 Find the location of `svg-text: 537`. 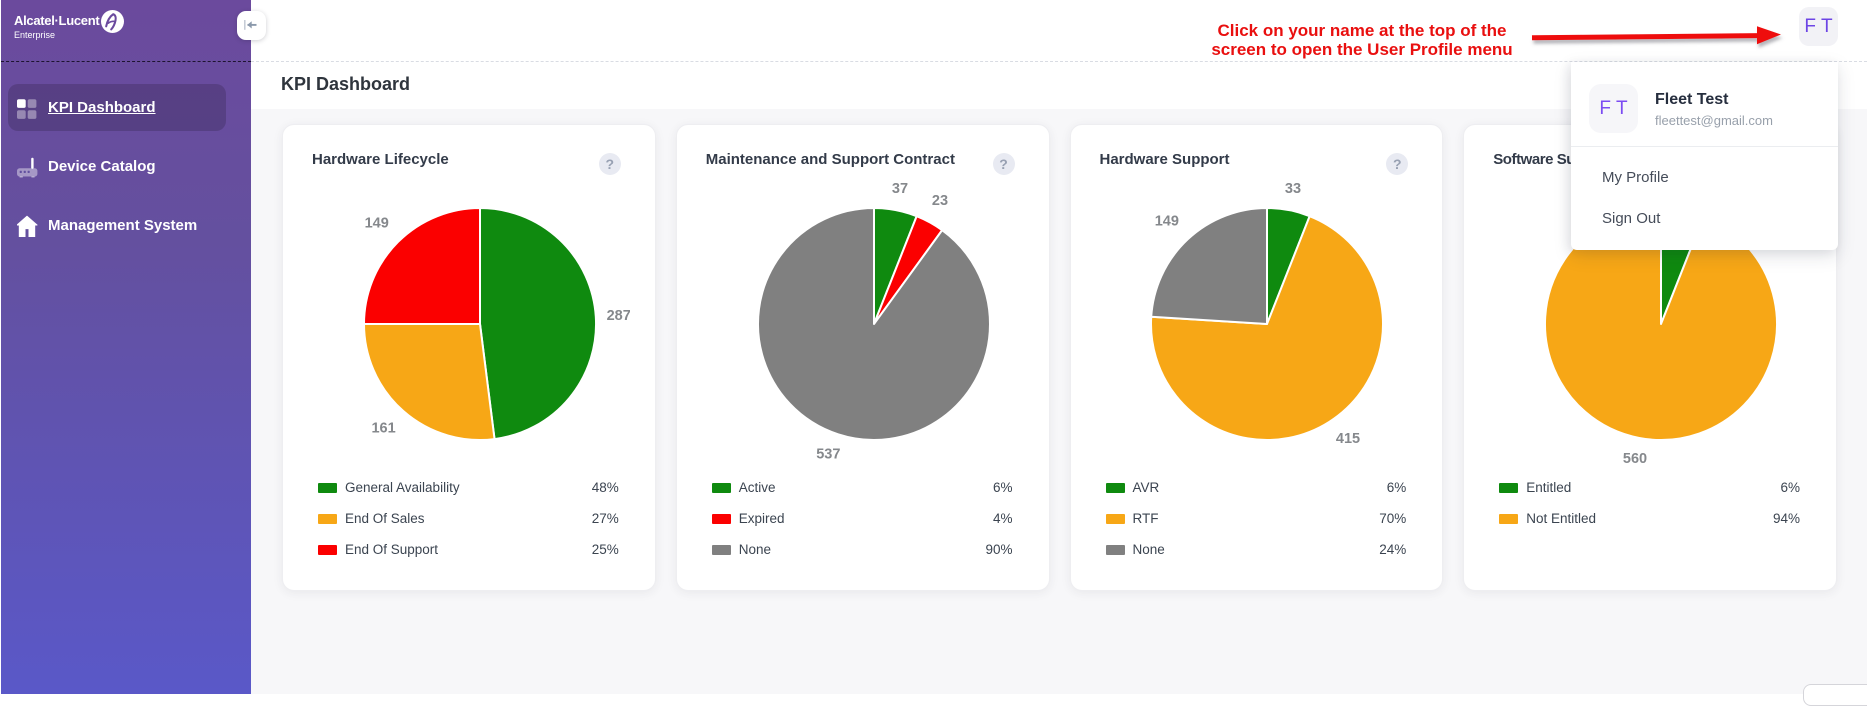

svg-text: 537 is located at coordinates (828, 455).